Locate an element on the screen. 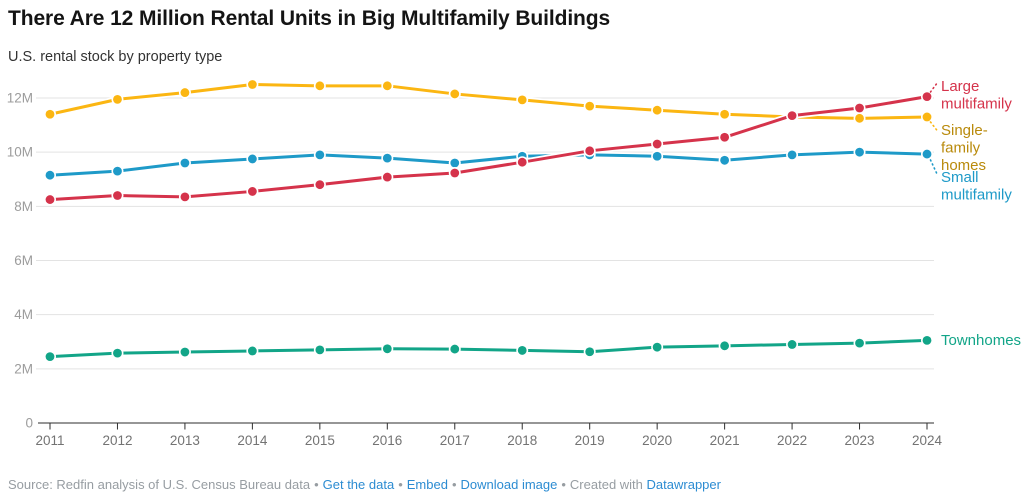  x-axis-tick-label: 2011 is located at coordinates (49, 440).